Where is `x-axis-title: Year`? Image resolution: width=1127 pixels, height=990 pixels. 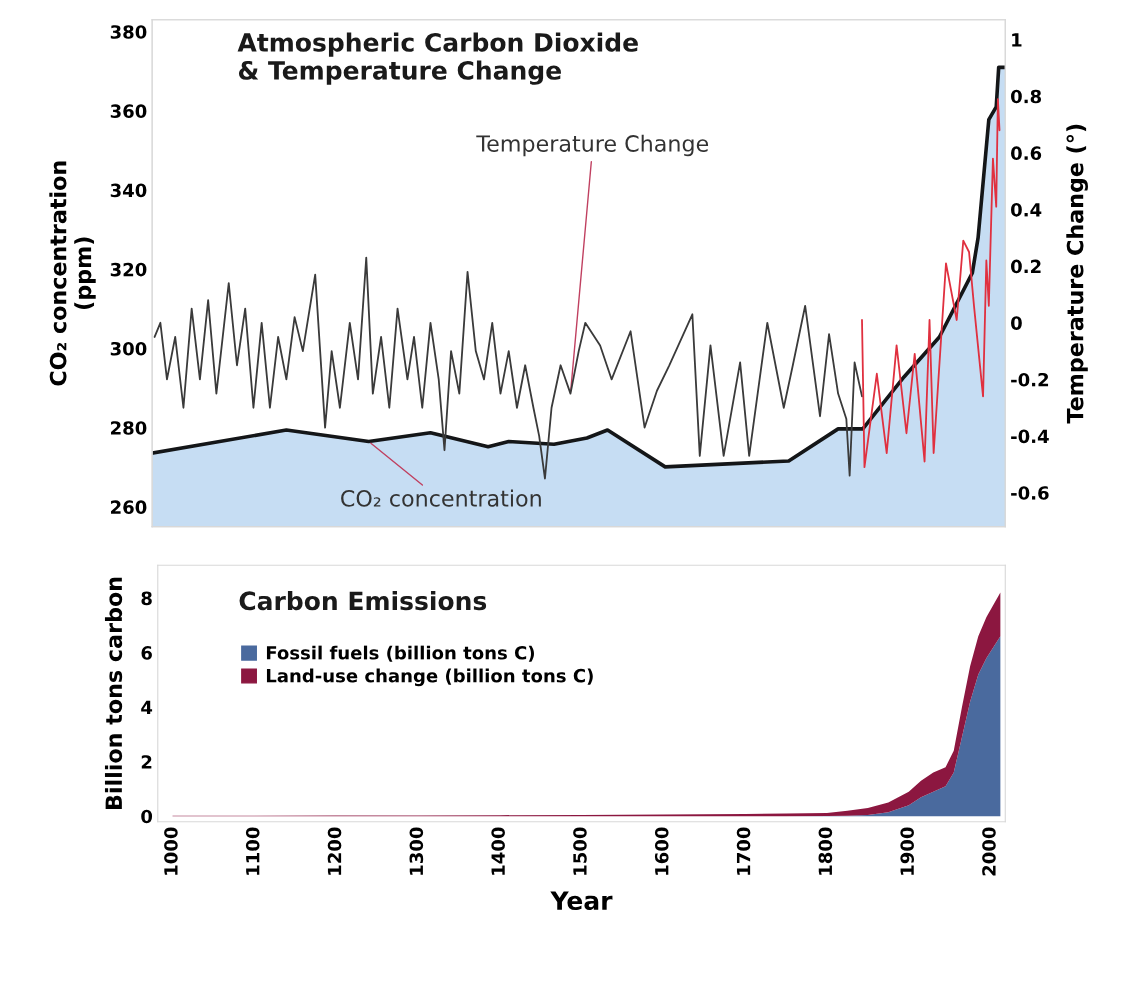
x-axis-title: Year is located at coordinates (581, 901).